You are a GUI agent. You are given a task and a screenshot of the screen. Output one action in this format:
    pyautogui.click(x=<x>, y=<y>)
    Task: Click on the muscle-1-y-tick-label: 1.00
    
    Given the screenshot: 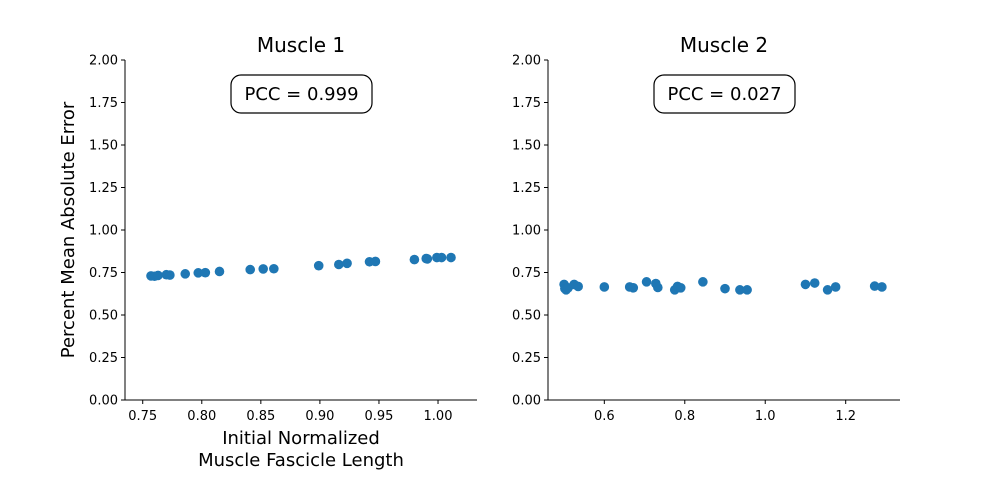 What is the action you would take?
    pyautogui.click(x=103, y=231)
    